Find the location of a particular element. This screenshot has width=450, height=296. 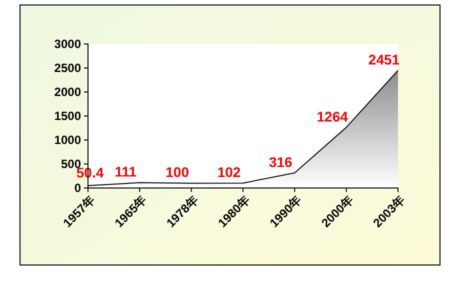

y-tick-label: 1000 is located at coordinates (68, 139).